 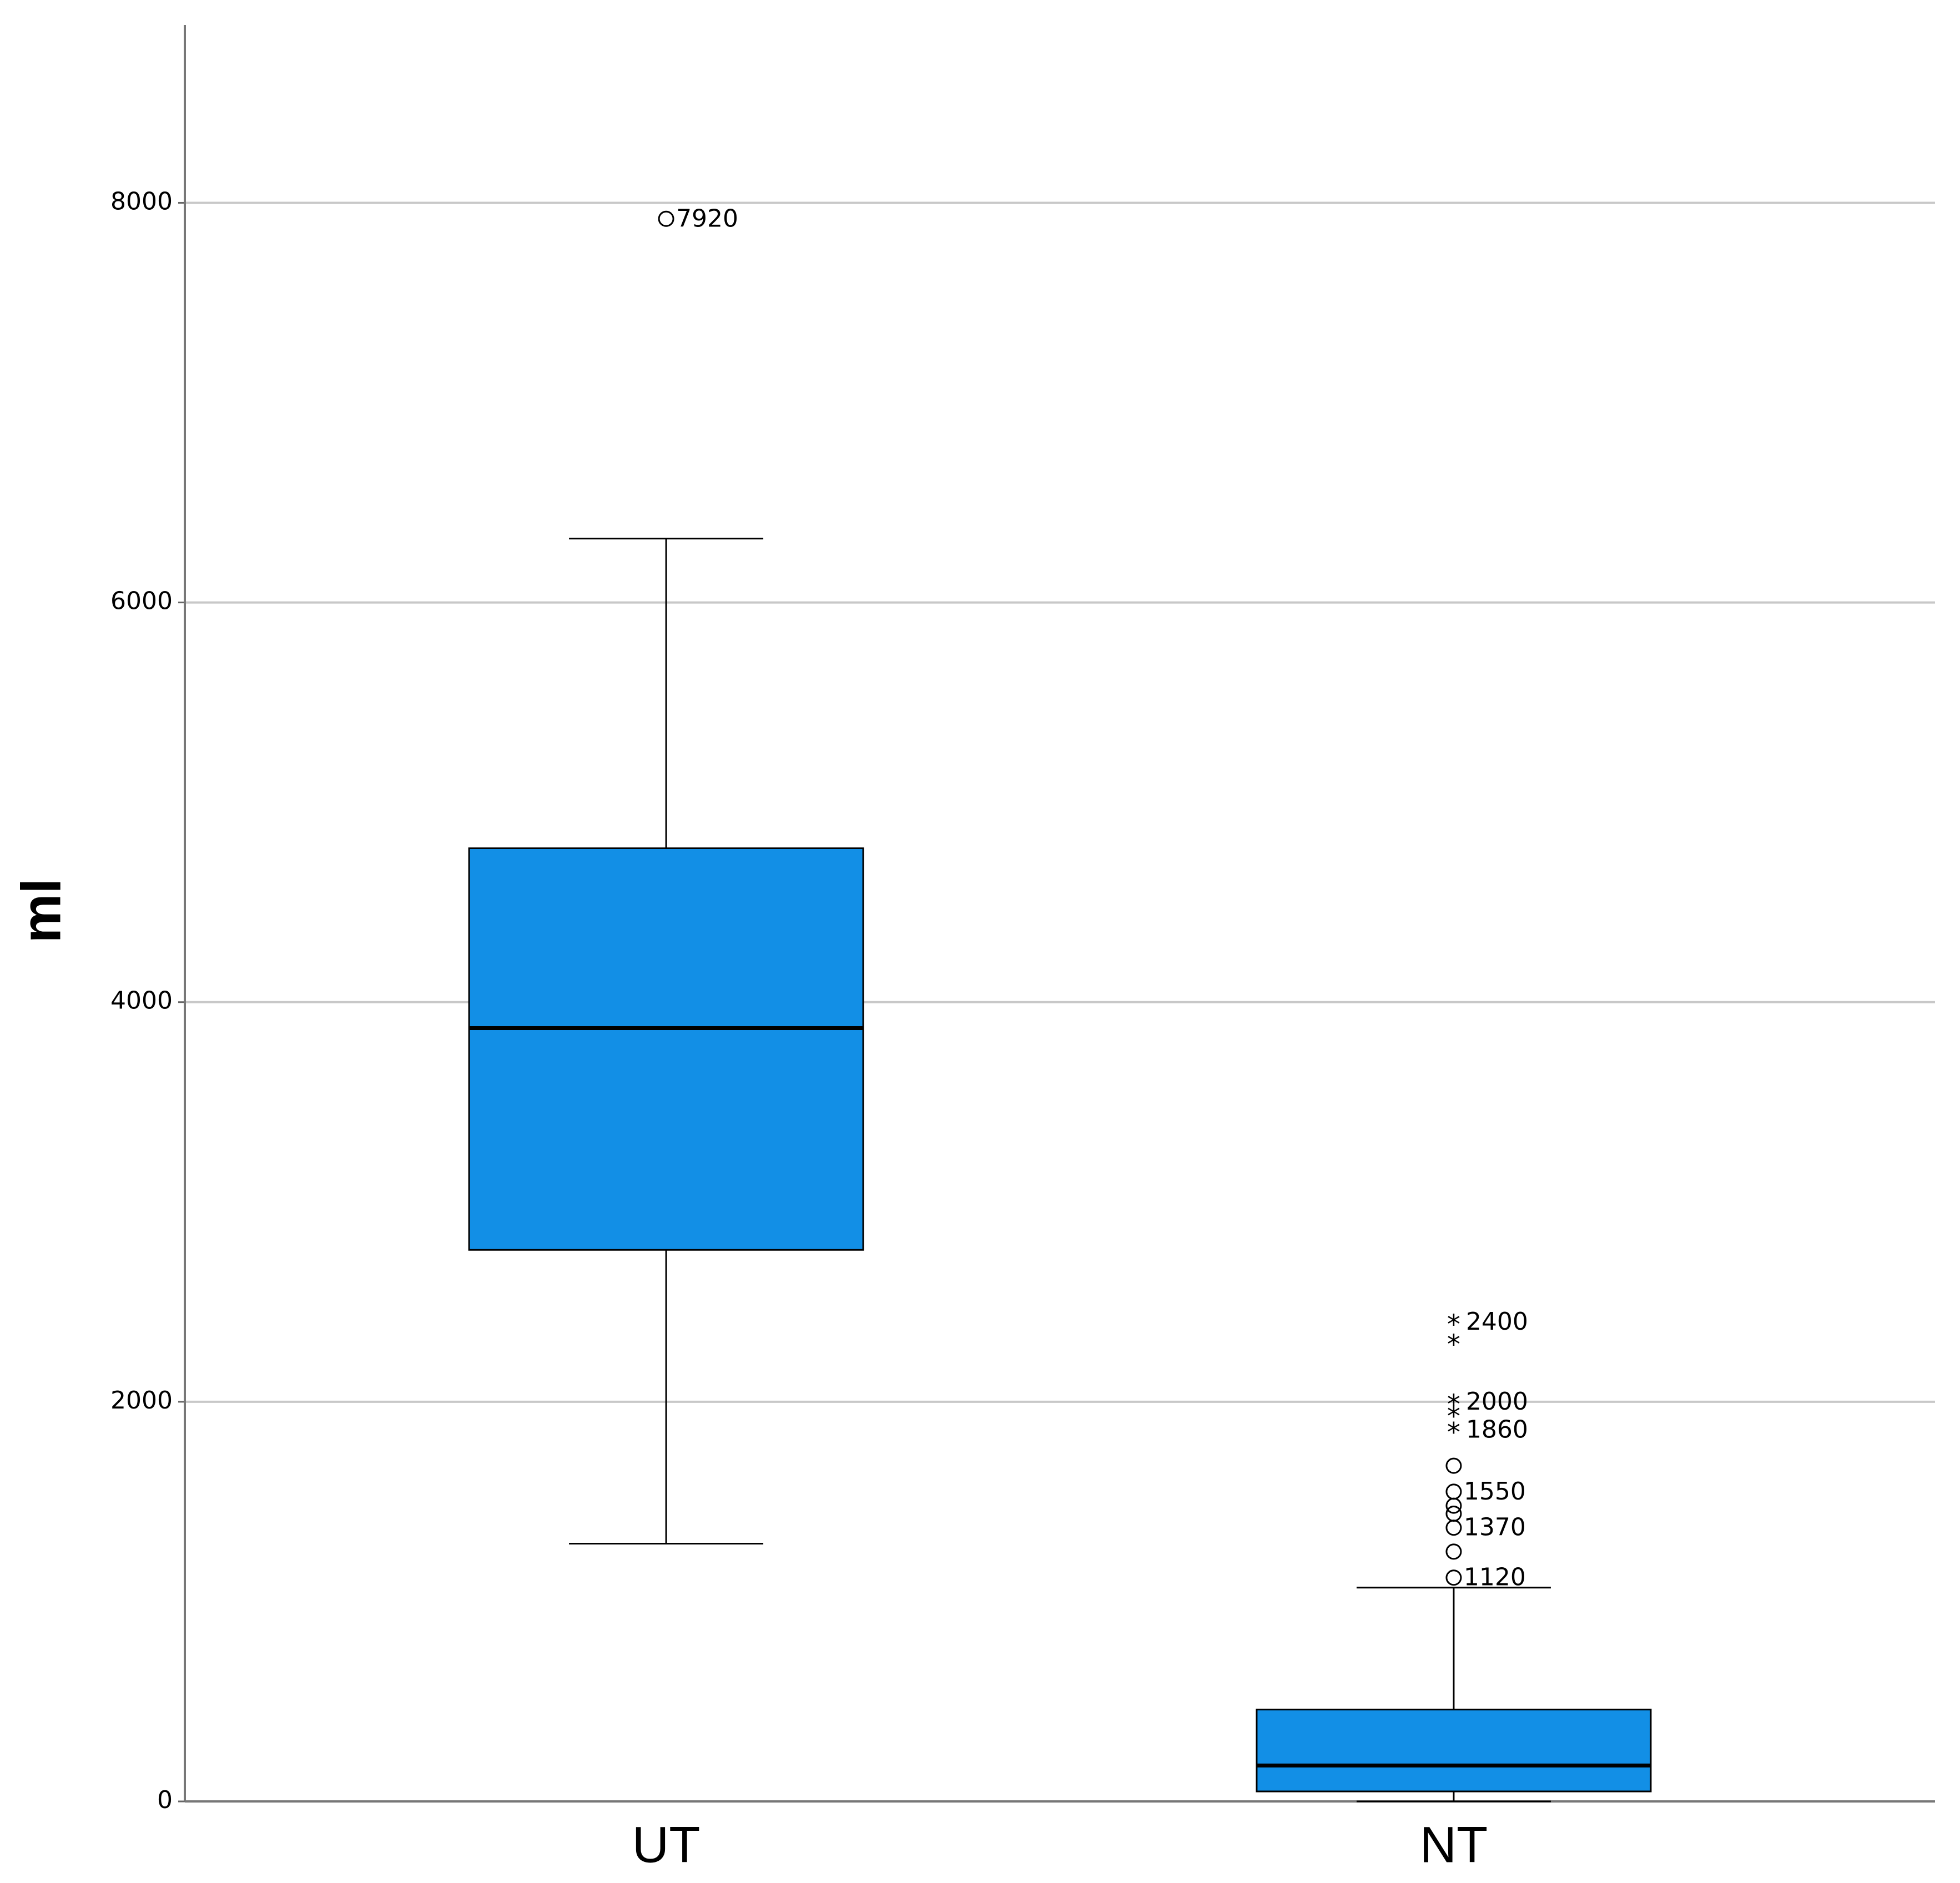 What do you see at coordinates (1495, 1527) in the screenshot?
I see `outlier-label: 1370` at bounding box center [1495, 1527].